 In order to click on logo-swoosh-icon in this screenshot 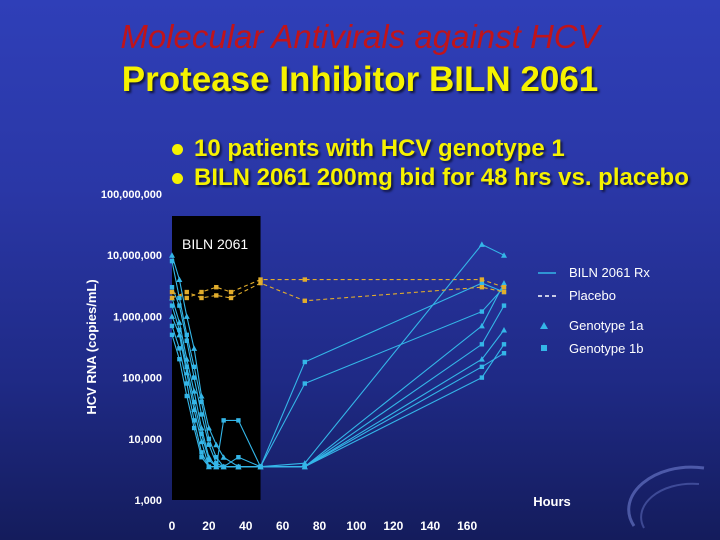, I will do `click(666, 497)`.